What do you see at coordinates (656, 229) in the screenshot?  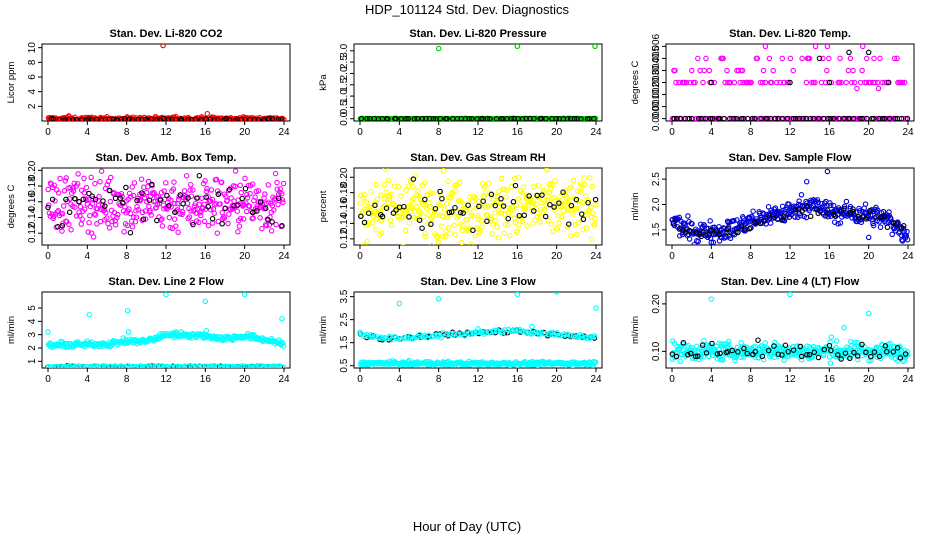 I see `y-tick-label: 1.5` at bounding box center [656, 229].